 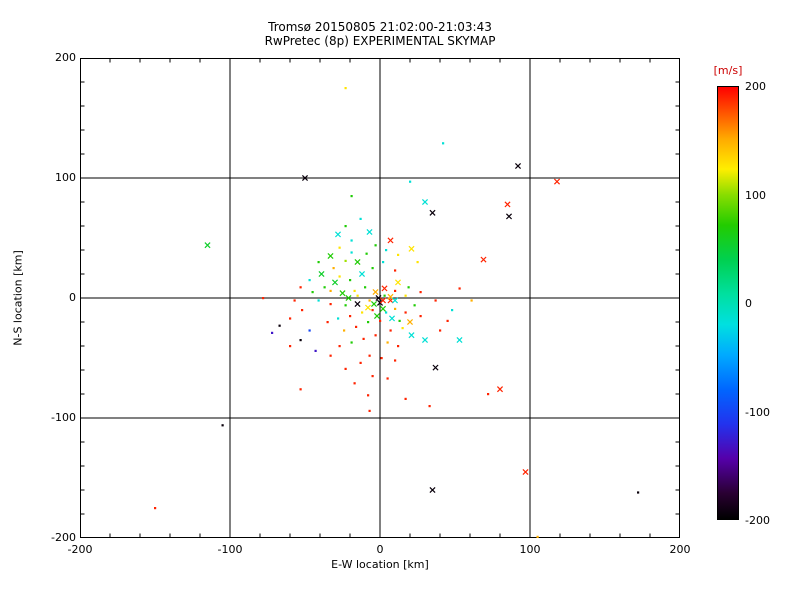 I want to click on y-tick-label: -100, so click(x=63, y=417).